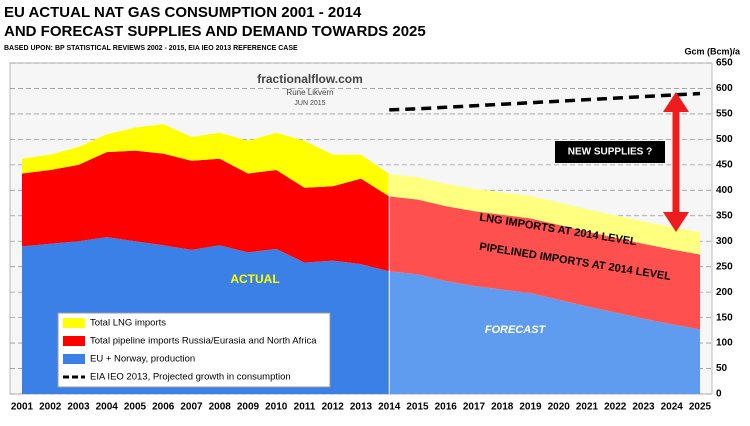  Describe the element at coordinates (719, 394) in the screenshot. I see `y-tick-label: 0` at that location.